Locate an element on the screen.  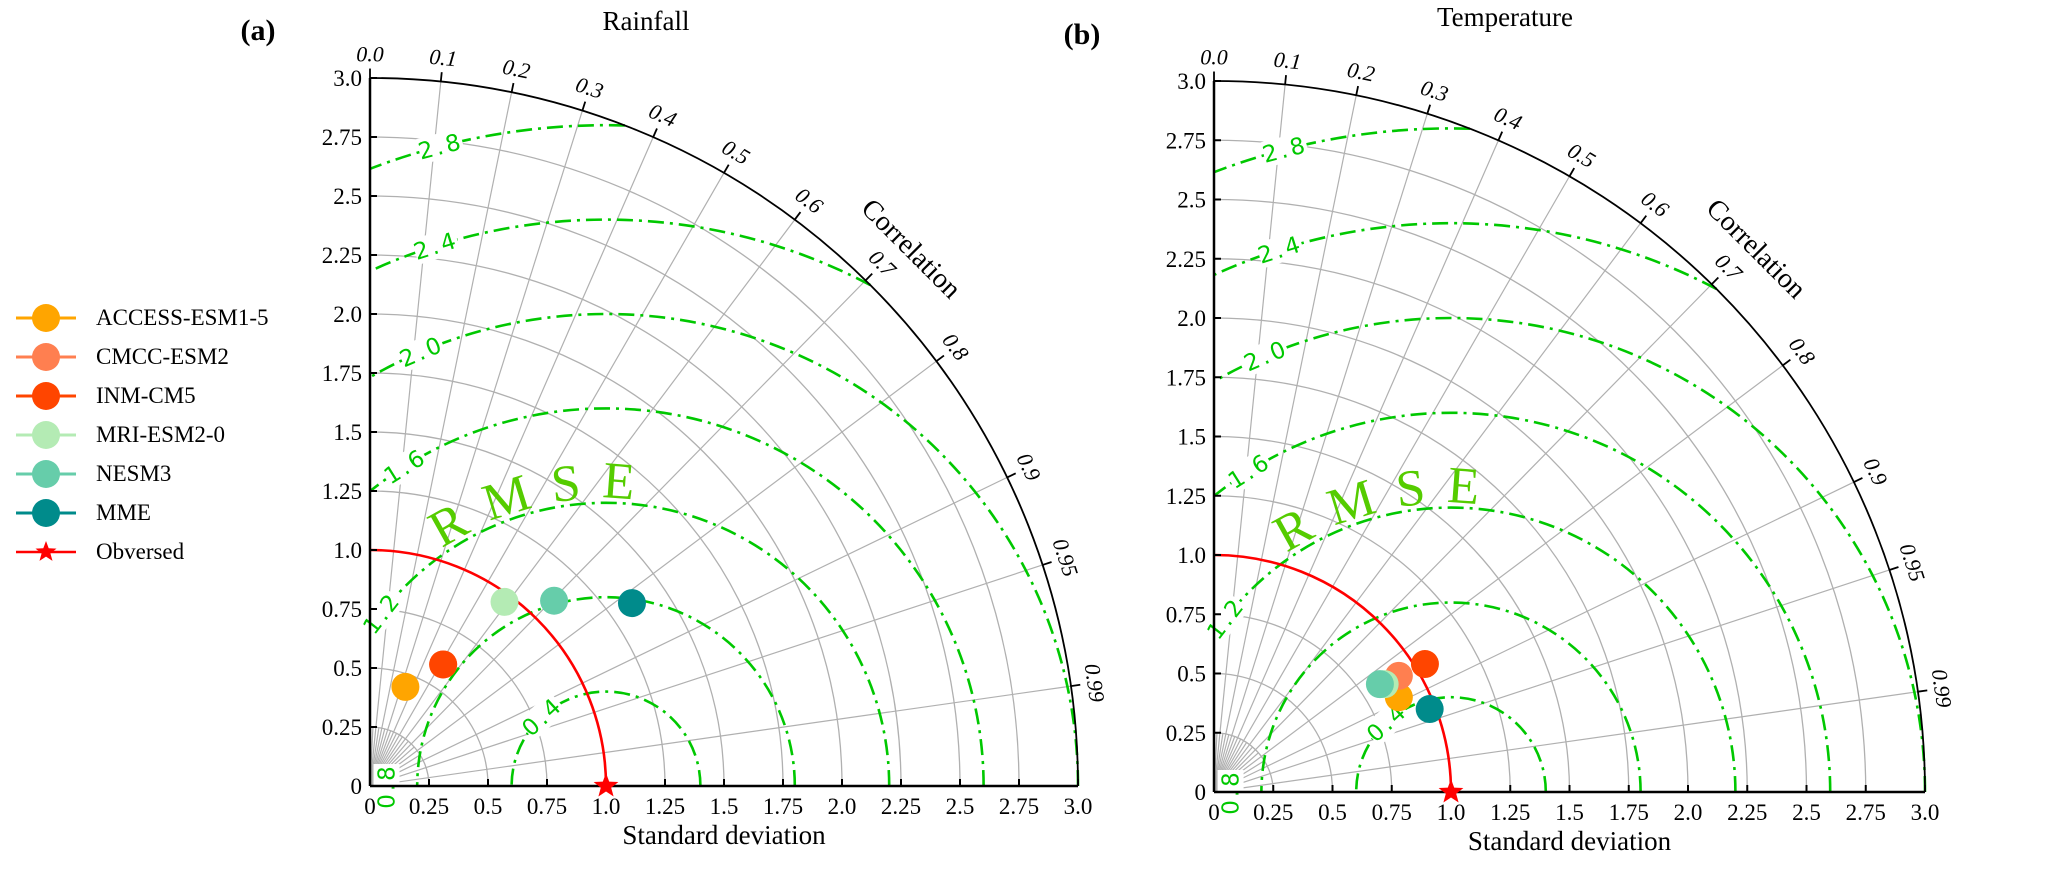
correlation-tick-label: 0.1 is located at coordinates (443, 58).